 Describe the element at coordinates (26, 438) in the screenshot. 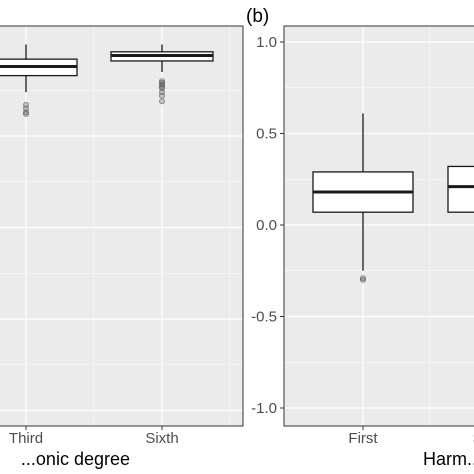

I see `x-tick-label: Third` at that location.